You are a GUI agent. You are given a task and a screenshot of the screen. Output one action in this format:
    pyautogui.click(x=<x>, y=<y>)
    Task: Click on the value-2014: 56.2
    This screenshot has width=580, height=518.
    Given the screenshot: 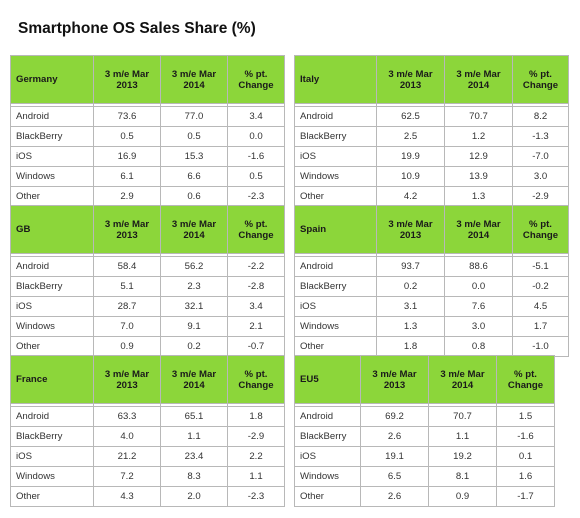 What is the action you would take?
    pyautogui.click(x=194, y=266)
    